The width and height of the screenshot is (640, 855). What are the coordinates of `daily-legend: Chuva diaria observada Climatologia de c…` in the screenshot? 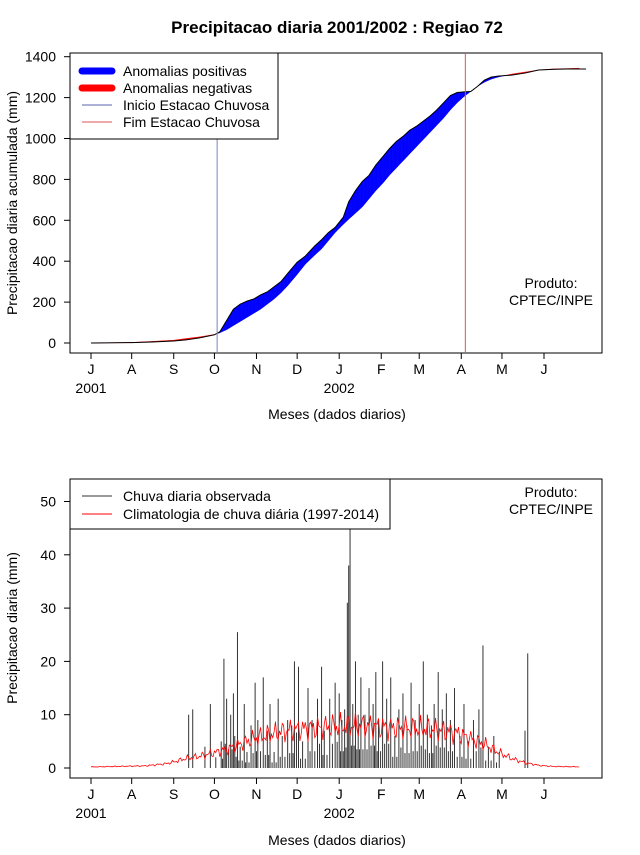 It's located at (230, 504).